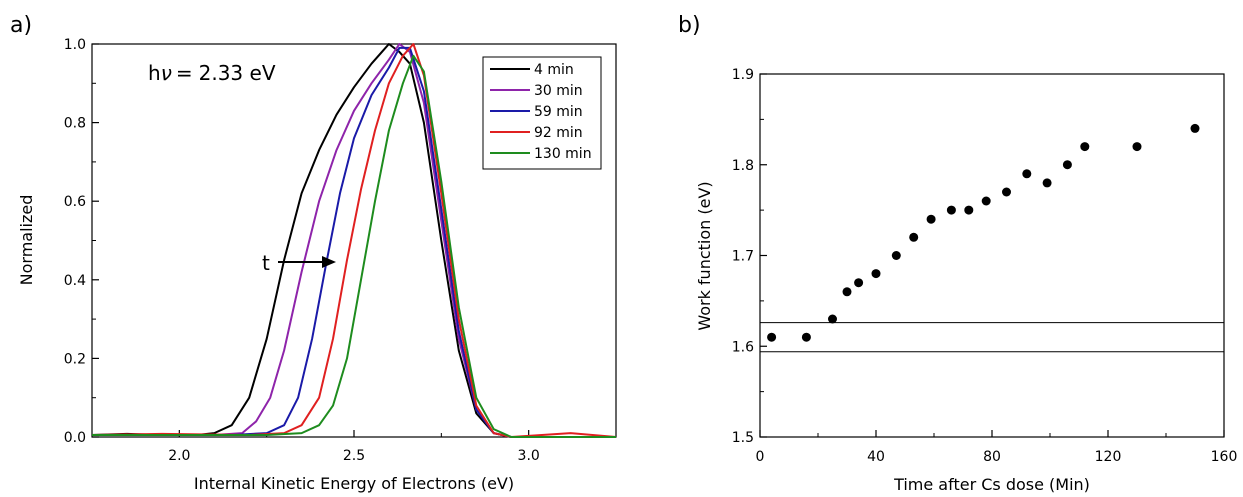  What do you see at coordinates (743, 438) in the screenshot?
I see `chart-b-ytick-label: 1.5` at bounding box center [743, 438].